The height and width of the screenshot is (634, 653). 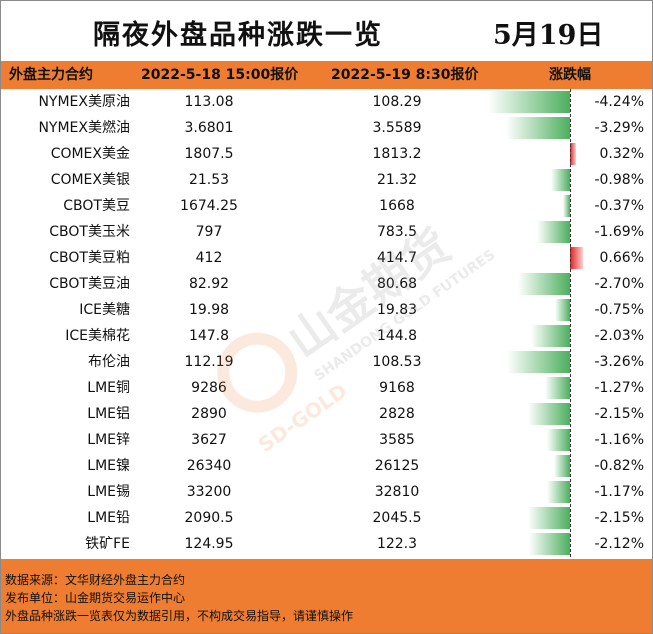 What do you see at coordinates (209, 440) in the screenshot?
I see `cell-prev-price: 3627` at bounding box center [209, 440].